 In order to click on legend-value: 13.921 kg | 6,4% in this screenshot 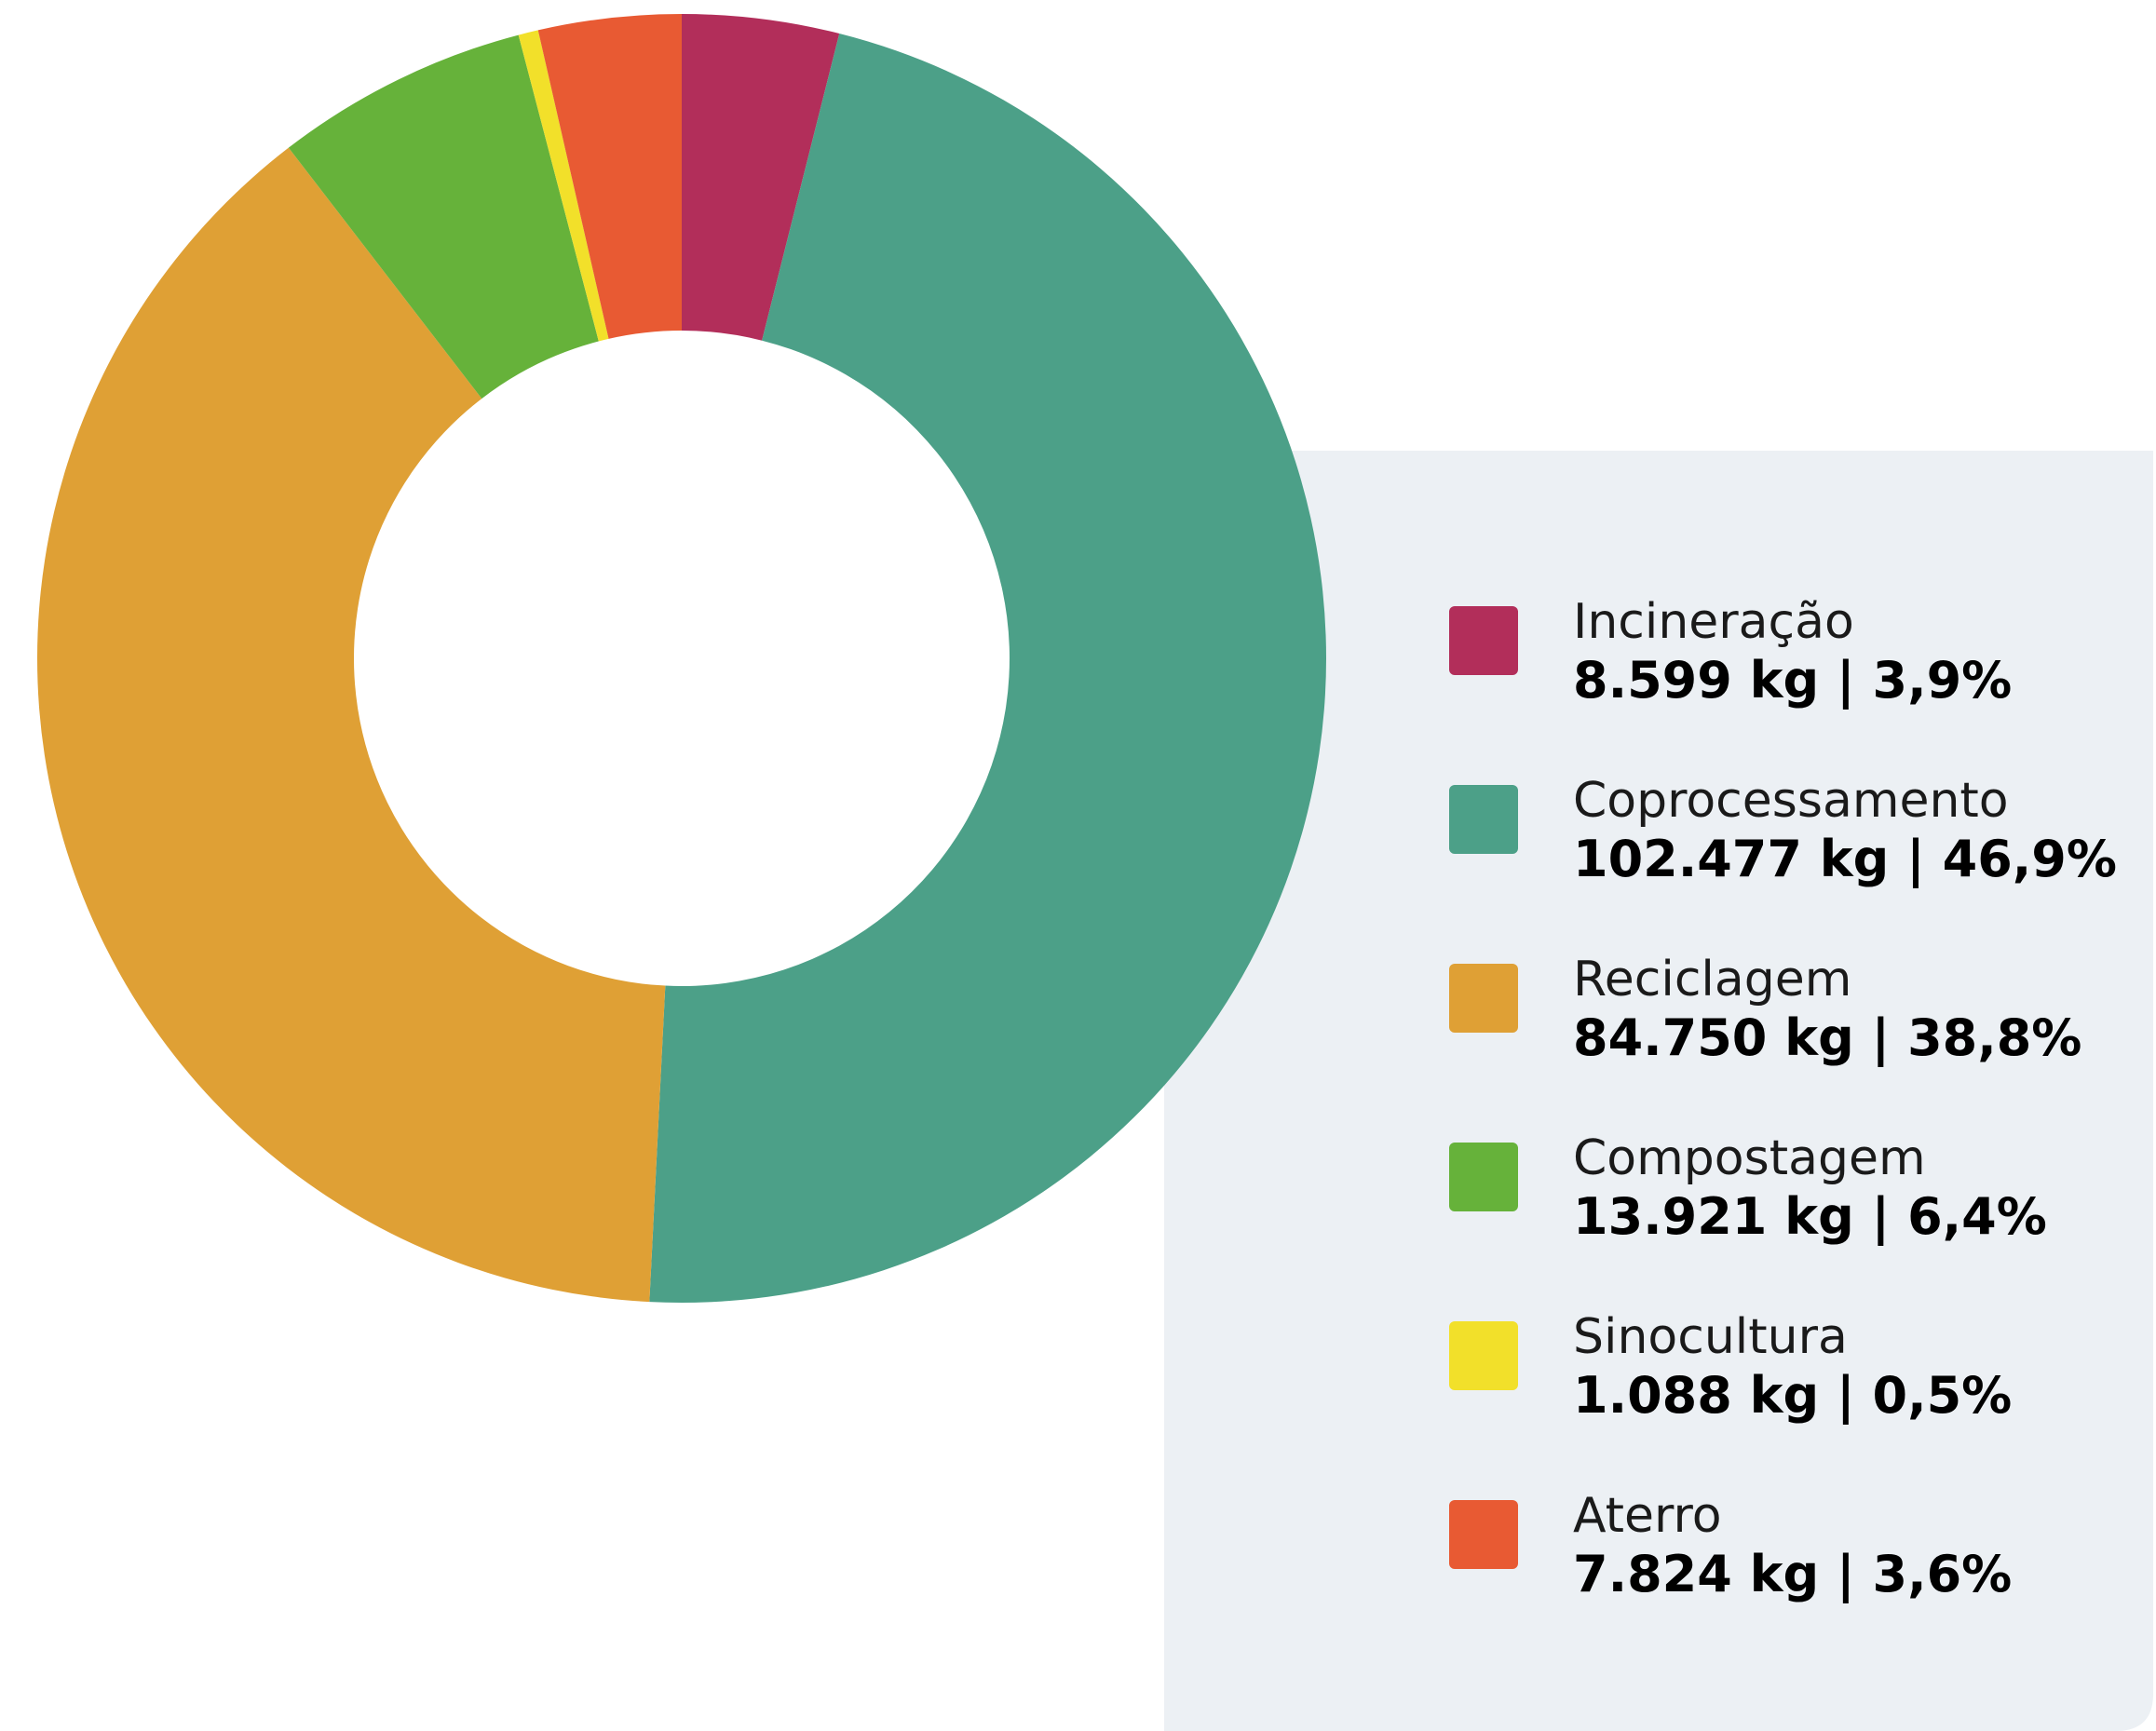, I will do `click(1810, 1216)`.